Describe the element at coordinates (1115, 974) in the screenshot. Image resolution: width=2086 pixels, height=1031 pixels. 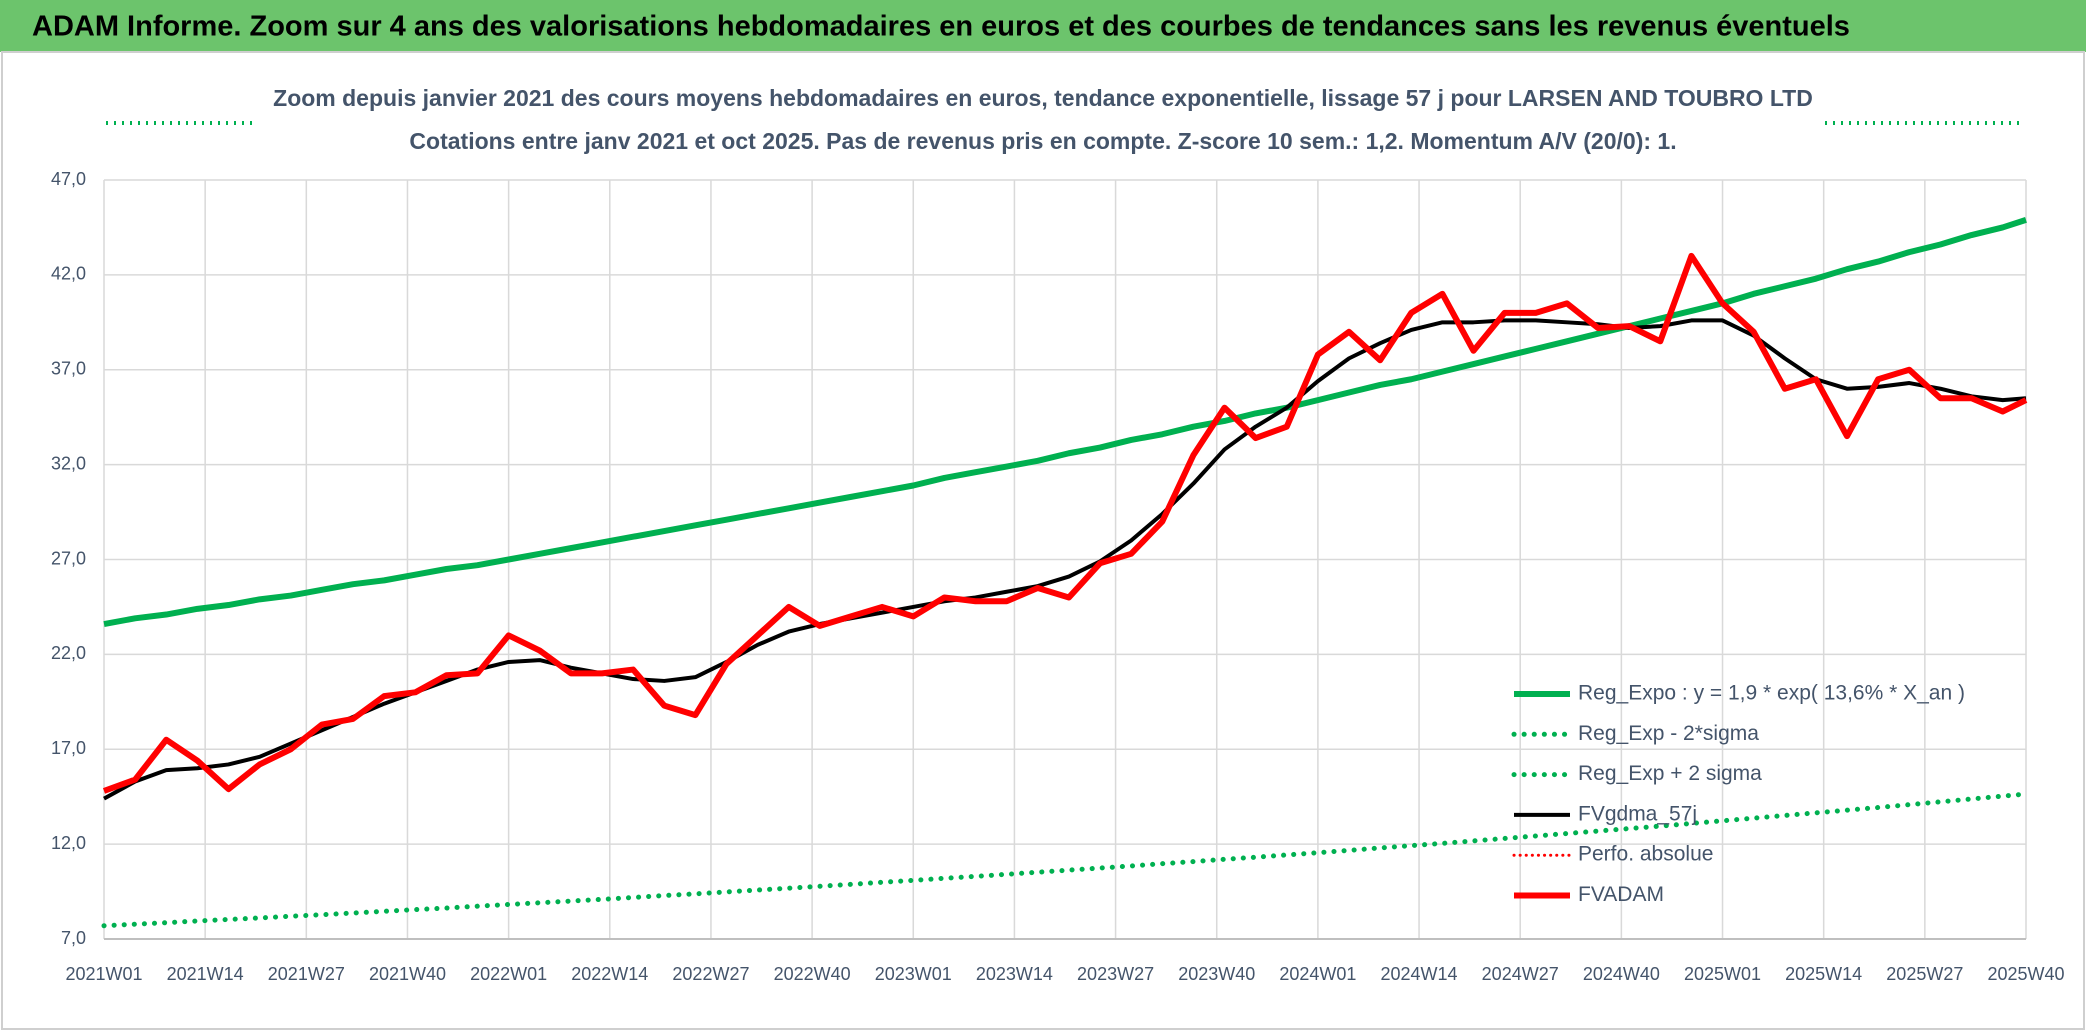
I see `x-tick-label: 2023W27` at that location.